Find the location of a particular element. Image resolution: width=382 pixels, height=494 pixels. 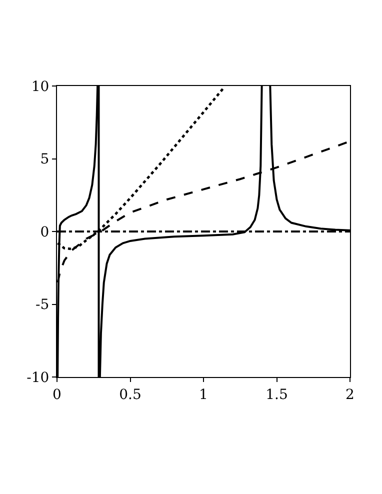

x-tick-label: 1.5 is located at coordinates (277, 394).